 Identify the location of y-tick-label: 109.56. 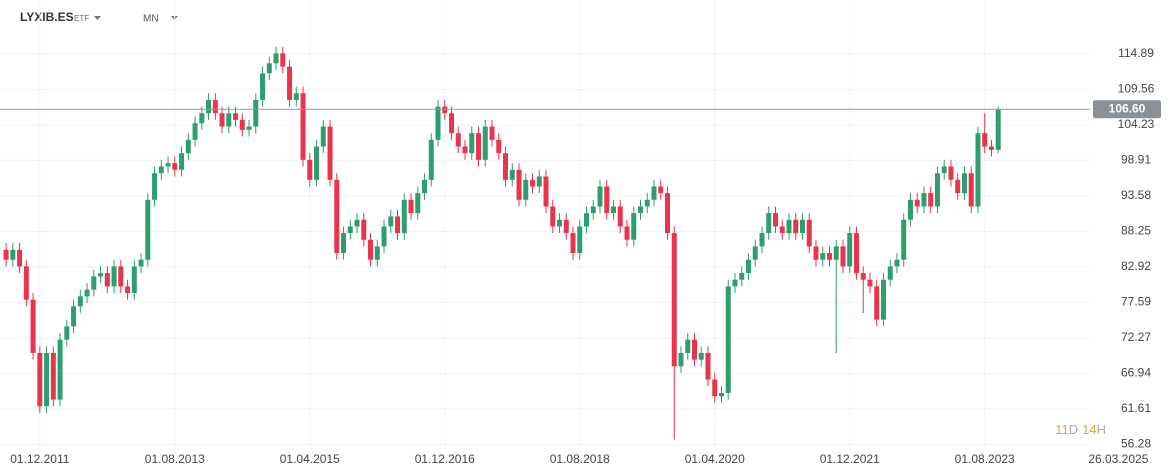
(1136, 89).